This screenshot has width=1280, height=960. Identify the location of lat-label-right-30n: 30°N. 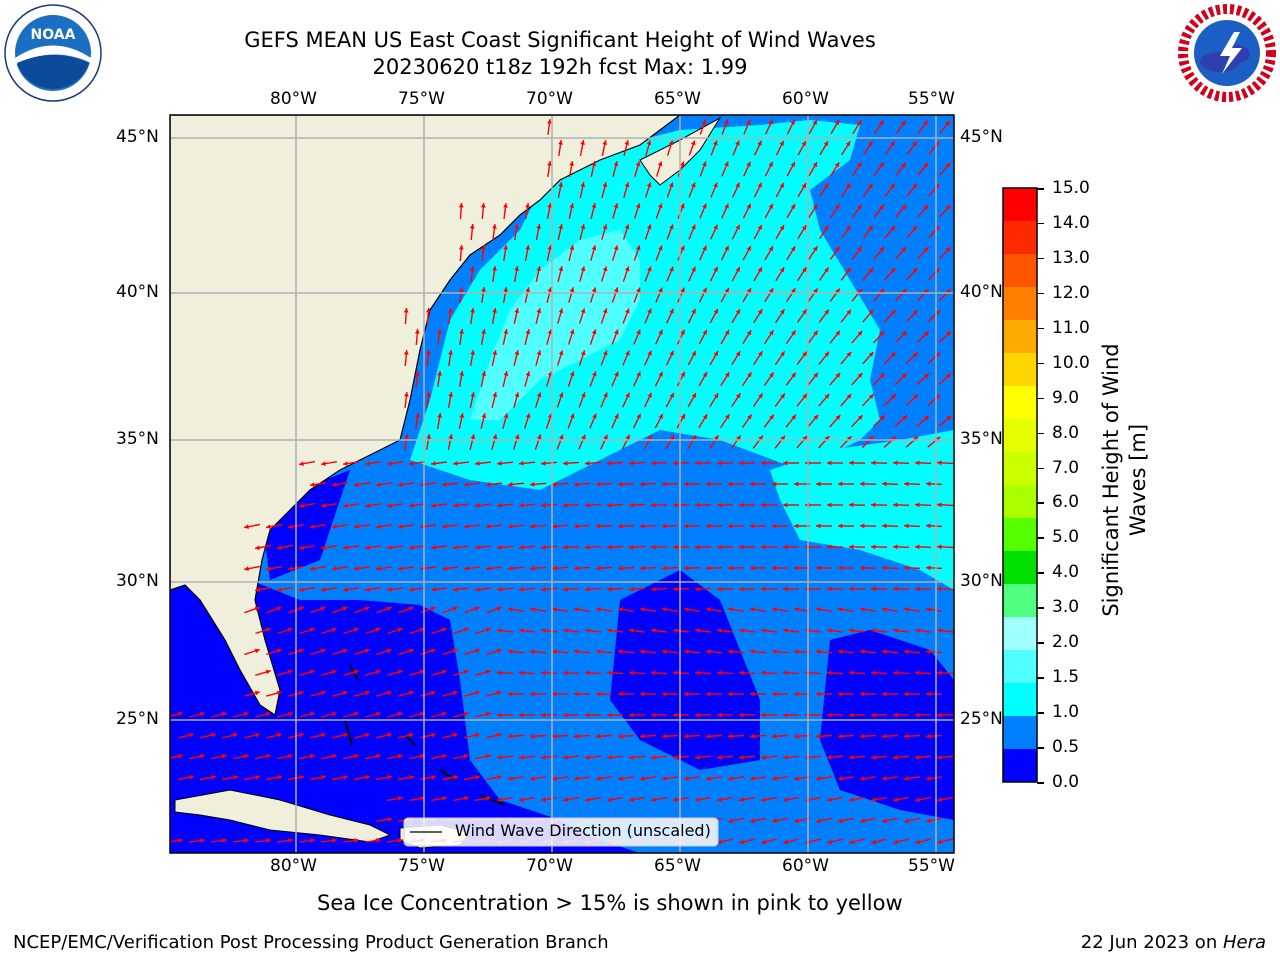
(981, 581).